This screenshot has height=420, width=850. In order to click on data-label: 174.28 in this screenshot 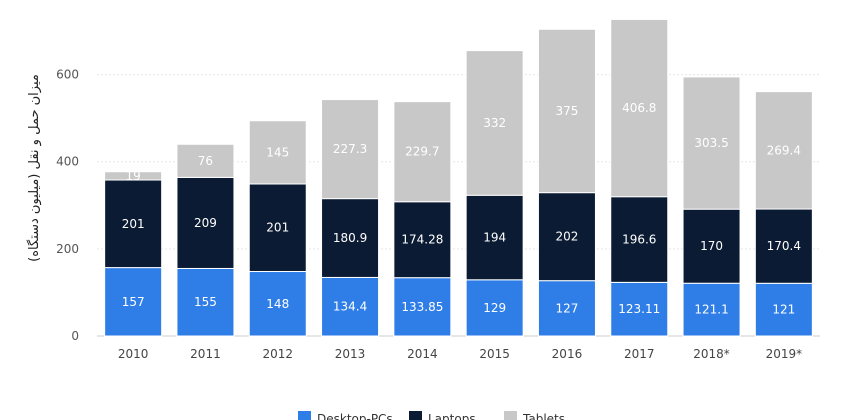, I will do `click(422, 240)`.